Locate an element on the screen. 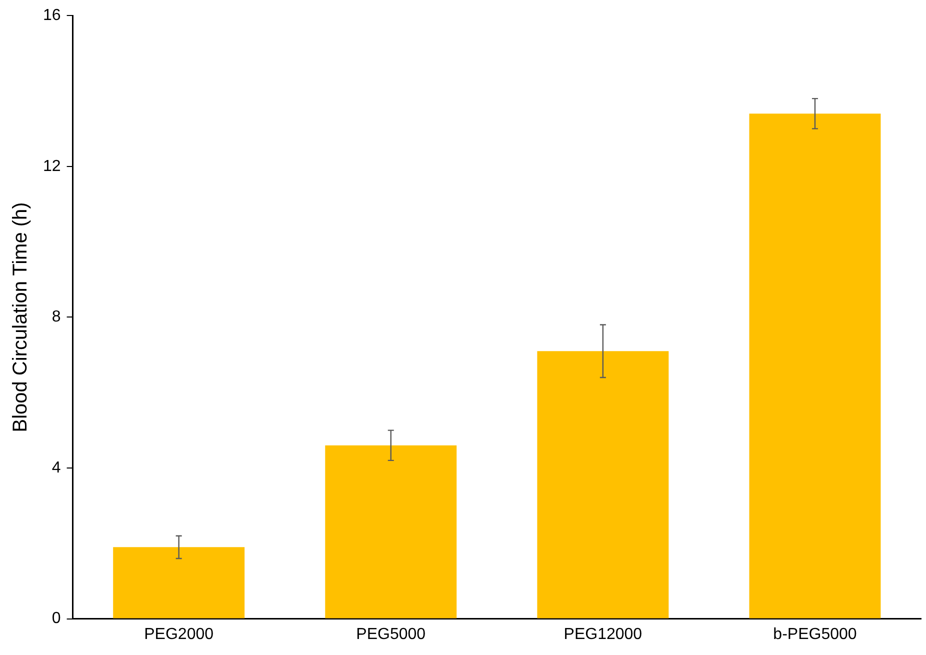 This screenshot has height=655, width=926. y-axis-title: Blood Circulation Time (h) is located at coordinates (21, 317).